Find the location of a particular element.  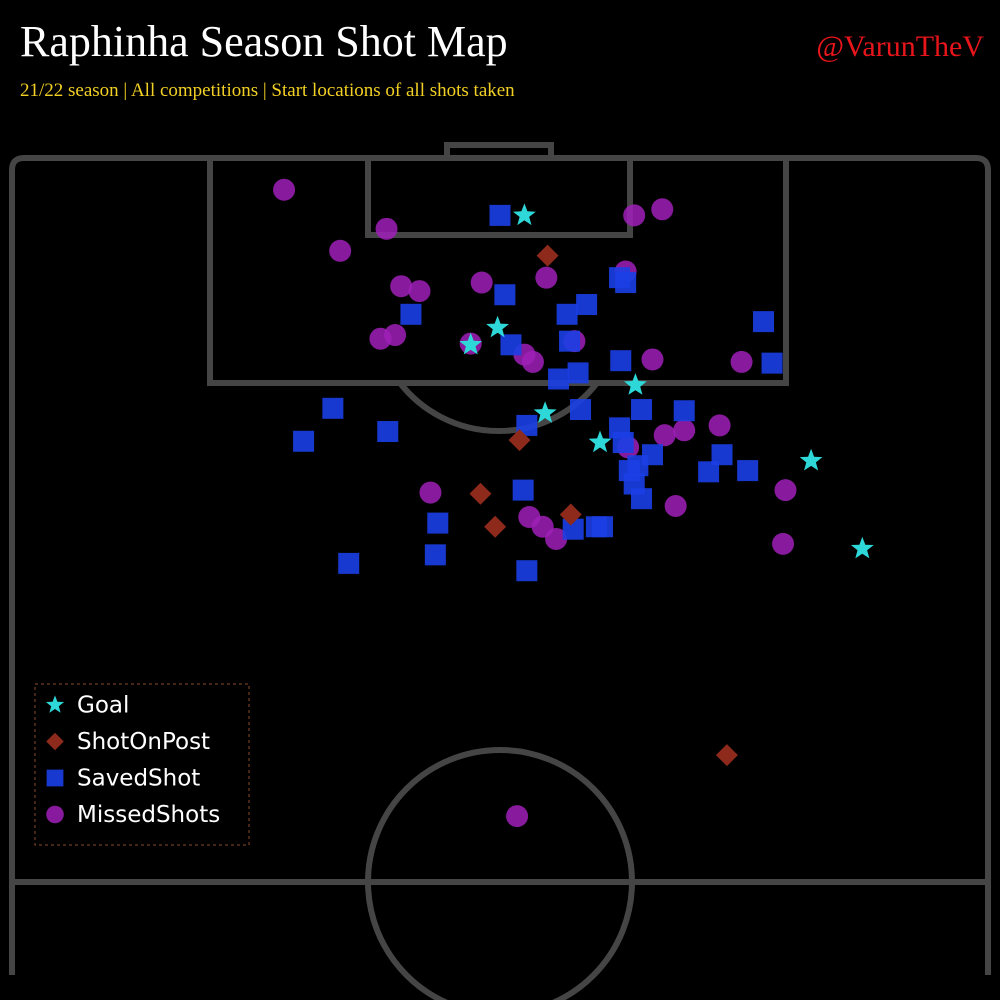

six-yard-box is located at coordinates (499, 196).